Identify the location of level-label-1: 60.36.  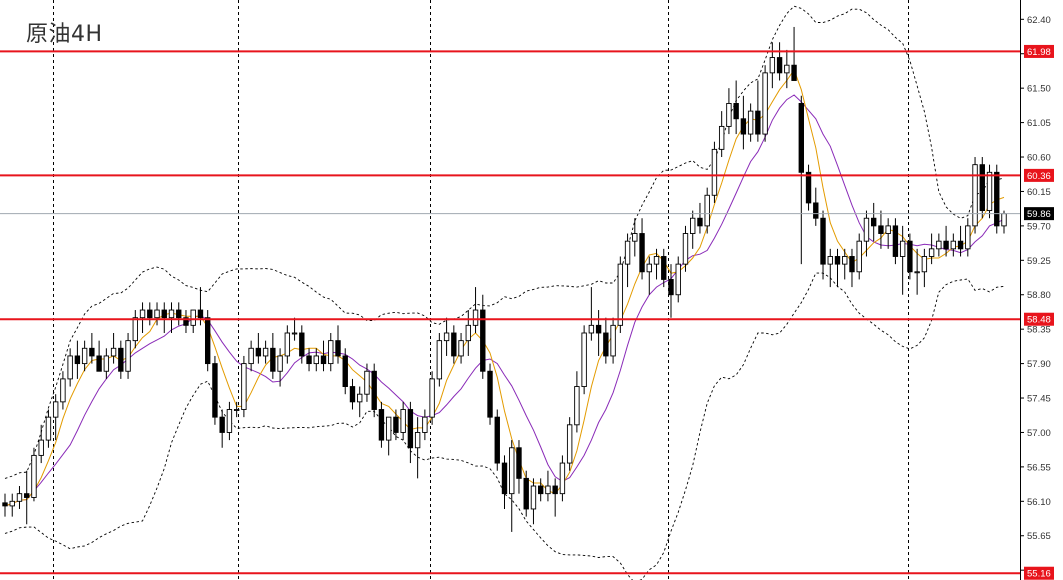
(1039, 176).